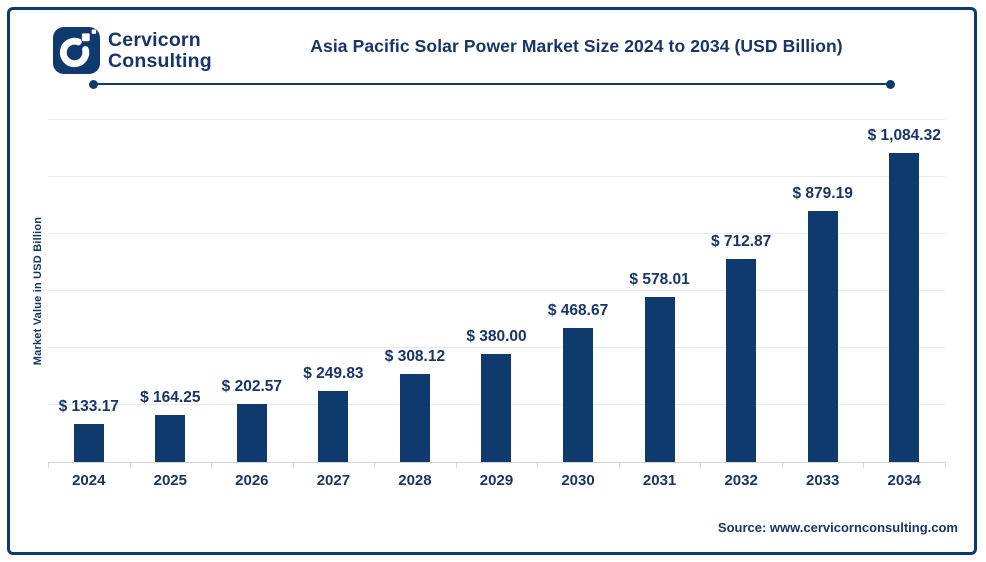 This screenshot has height=562, width=986. What do you see at coordinates (904, 307) in the screenshot?
I see `bar-2034` at bounding box center [904, 307].